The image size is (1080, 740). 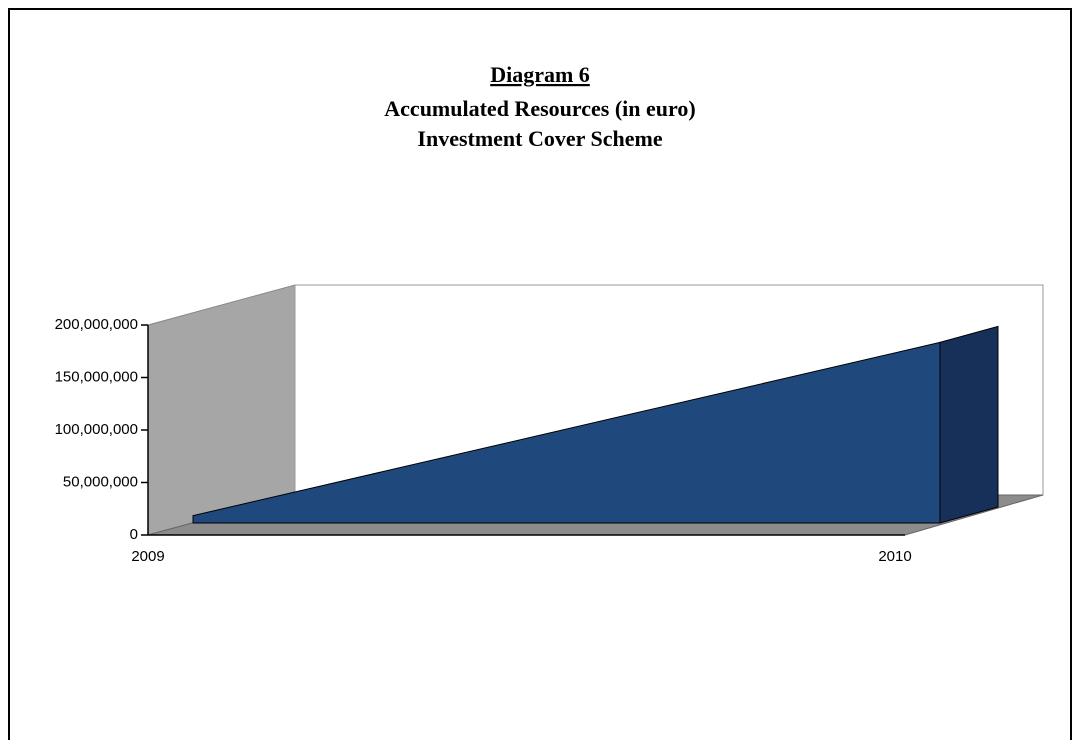 What do you see at coordinates (540, 74) in the screenshot?
I see `chart-title: Diagram 6` at bounding box center [540, 74].